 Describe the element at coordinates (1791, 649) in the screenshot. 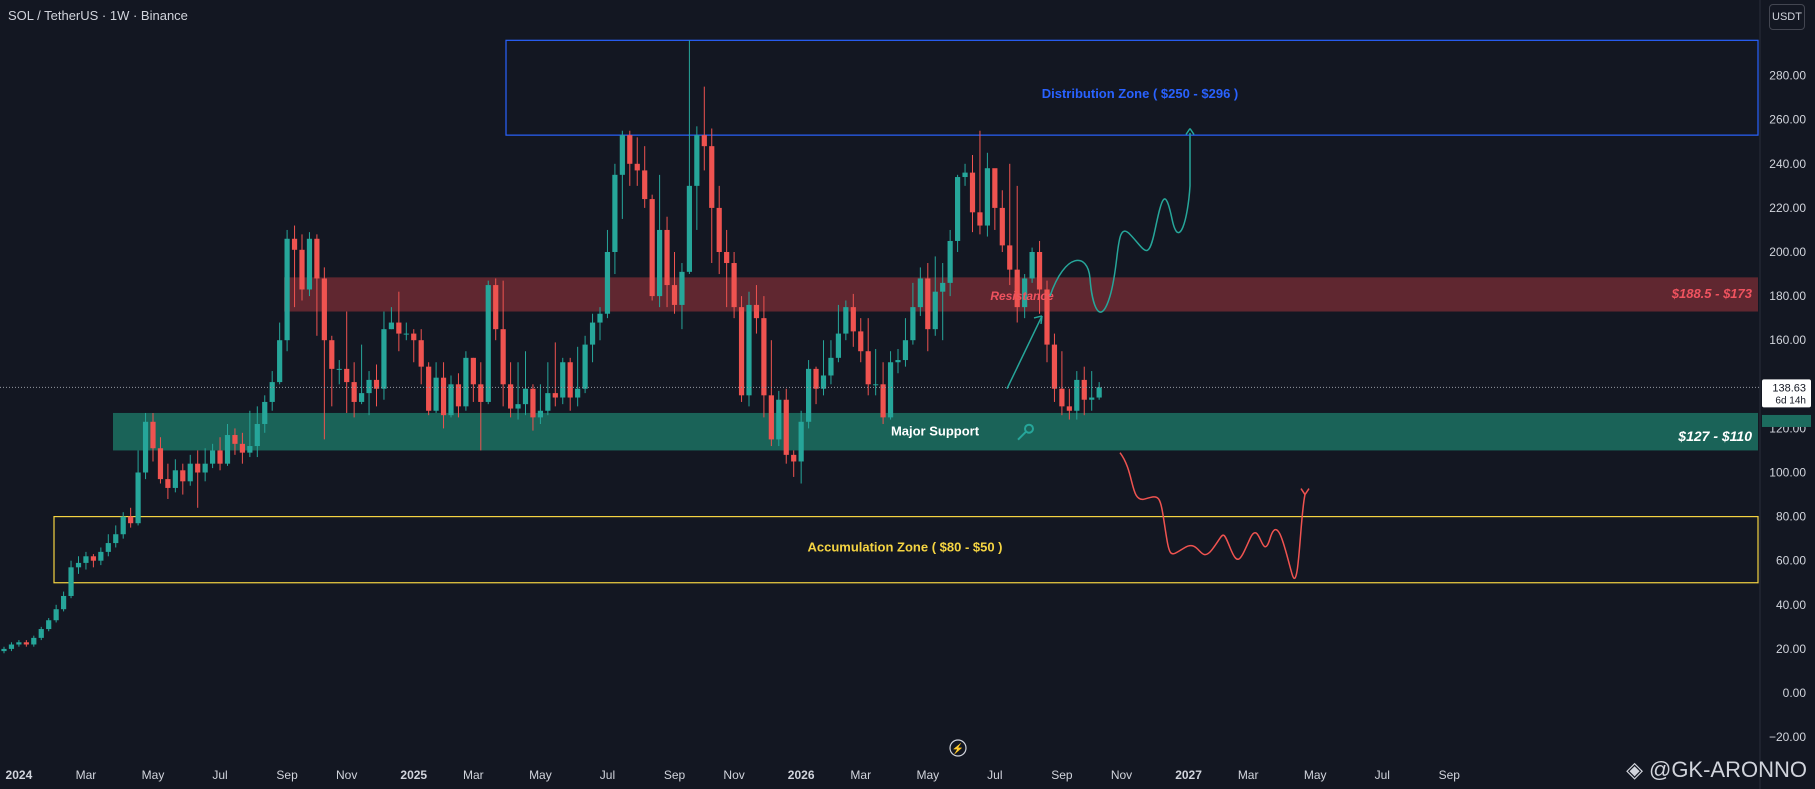

I see `price-tick-label: 20.00` at that location.